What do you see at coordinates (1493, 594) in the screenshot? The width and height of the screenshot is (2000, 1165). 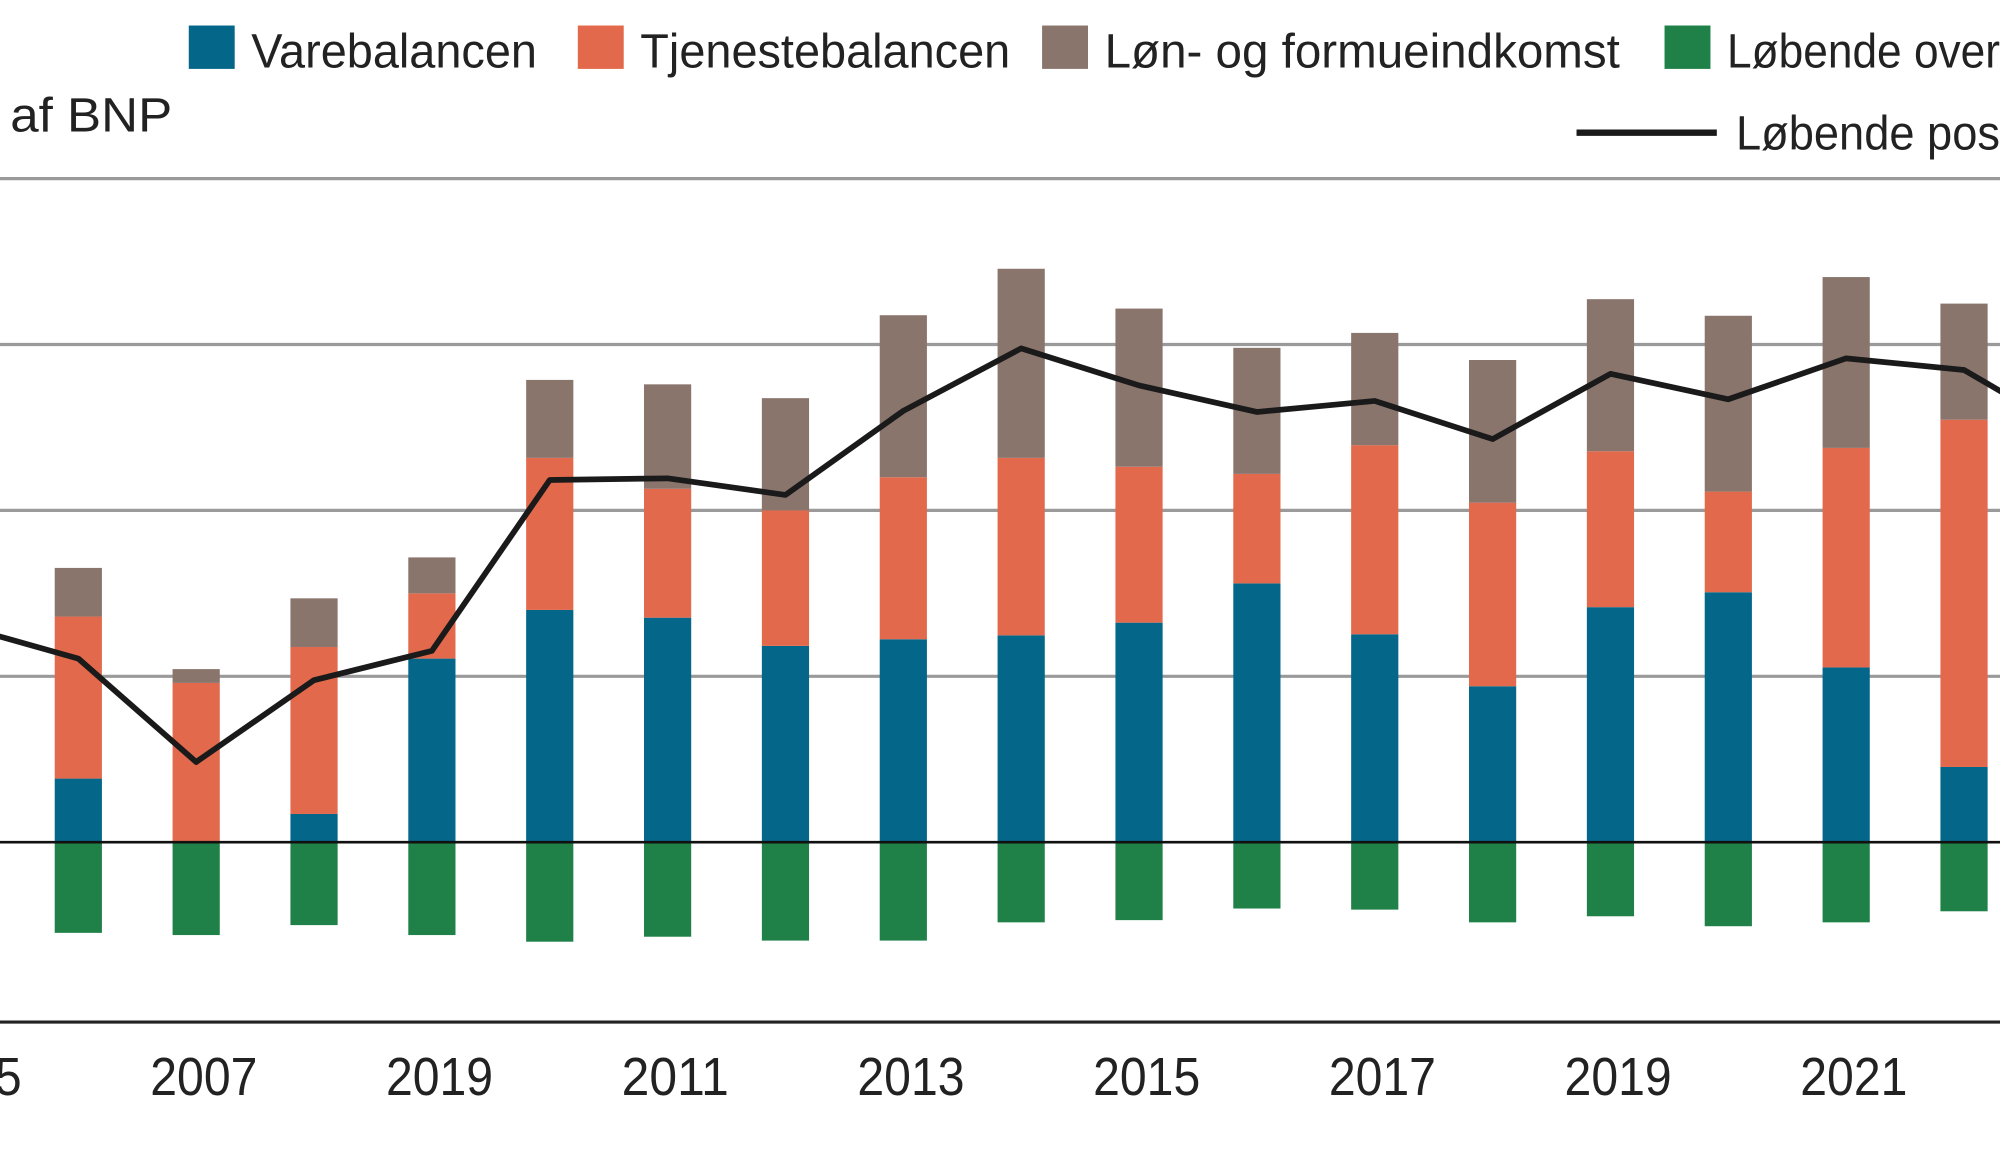 I see `bar-2018-s1` at bounding box center [1493, 594].